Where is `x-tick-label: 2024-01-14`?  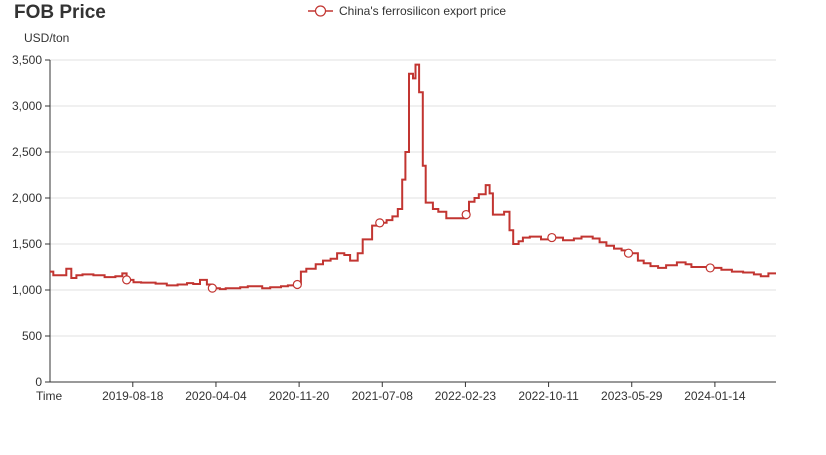 x-tick-label: 2024-01-14 is located at coordinates (715, 396).